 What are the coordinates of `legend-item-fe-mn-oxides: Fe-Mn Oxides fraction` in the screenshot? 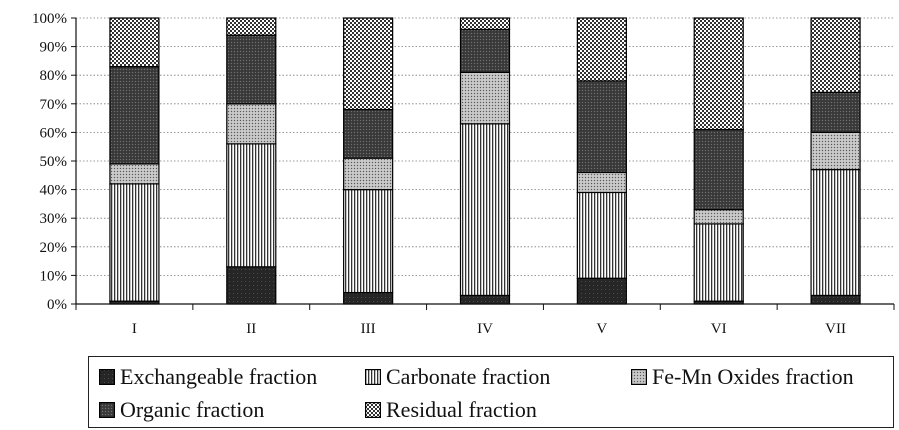 It's located at (742, 377).